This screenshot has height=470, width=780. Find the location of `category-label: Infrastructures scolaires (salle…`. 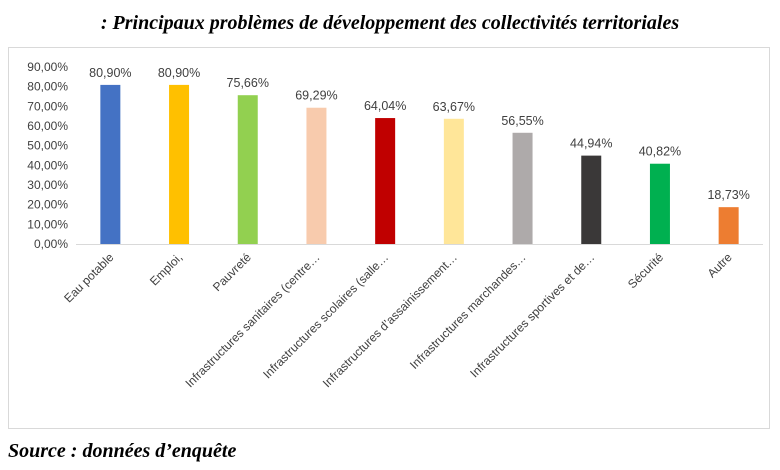

category-label: Infrastructures scolaires (salle… is located at coordinates (325, 315).